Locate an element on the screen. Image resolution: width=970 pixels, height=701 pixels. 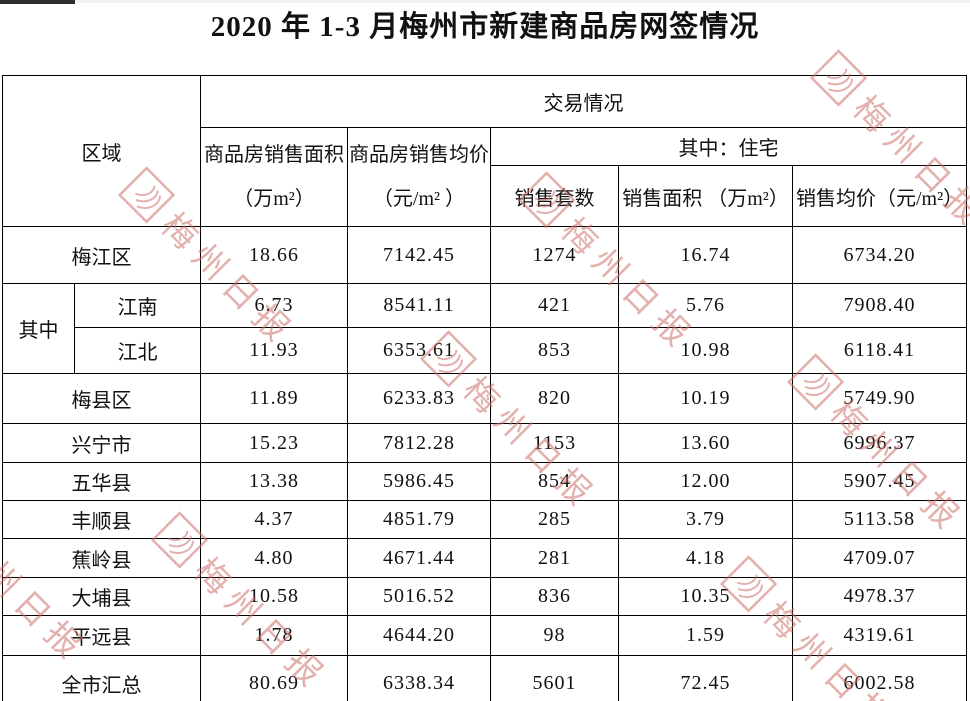
header-sale-area: 商品房销售面积（万m²） is located at coordinates (274, 177).